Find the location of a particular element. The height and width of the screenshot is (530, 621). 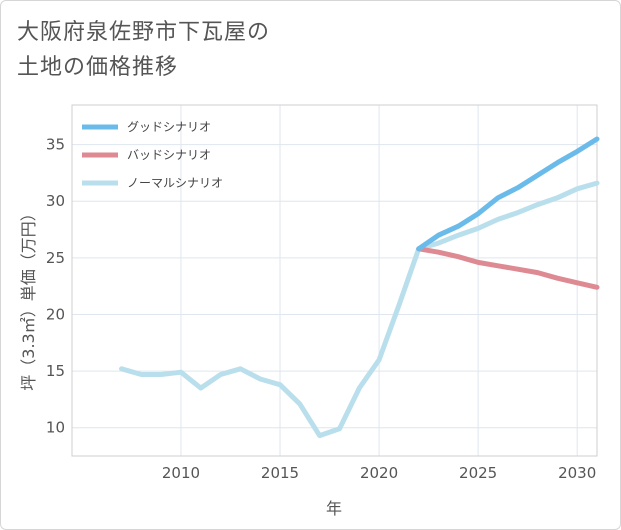

legend-label-normal: ノーマルシナリオ is located at coordinates (175, 183).